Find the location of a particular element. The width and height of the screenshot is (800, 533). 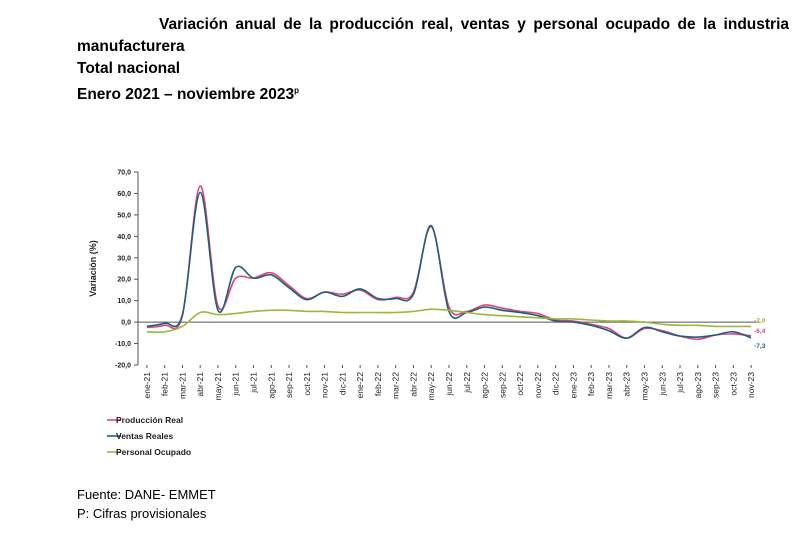

provisional-mark: p is located at coordinates (297, 90).